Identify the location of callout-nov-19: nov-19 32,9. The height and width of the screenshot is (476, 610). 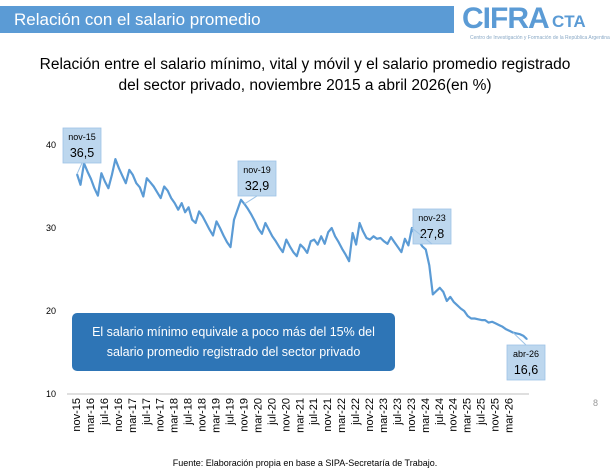
(257, 182).